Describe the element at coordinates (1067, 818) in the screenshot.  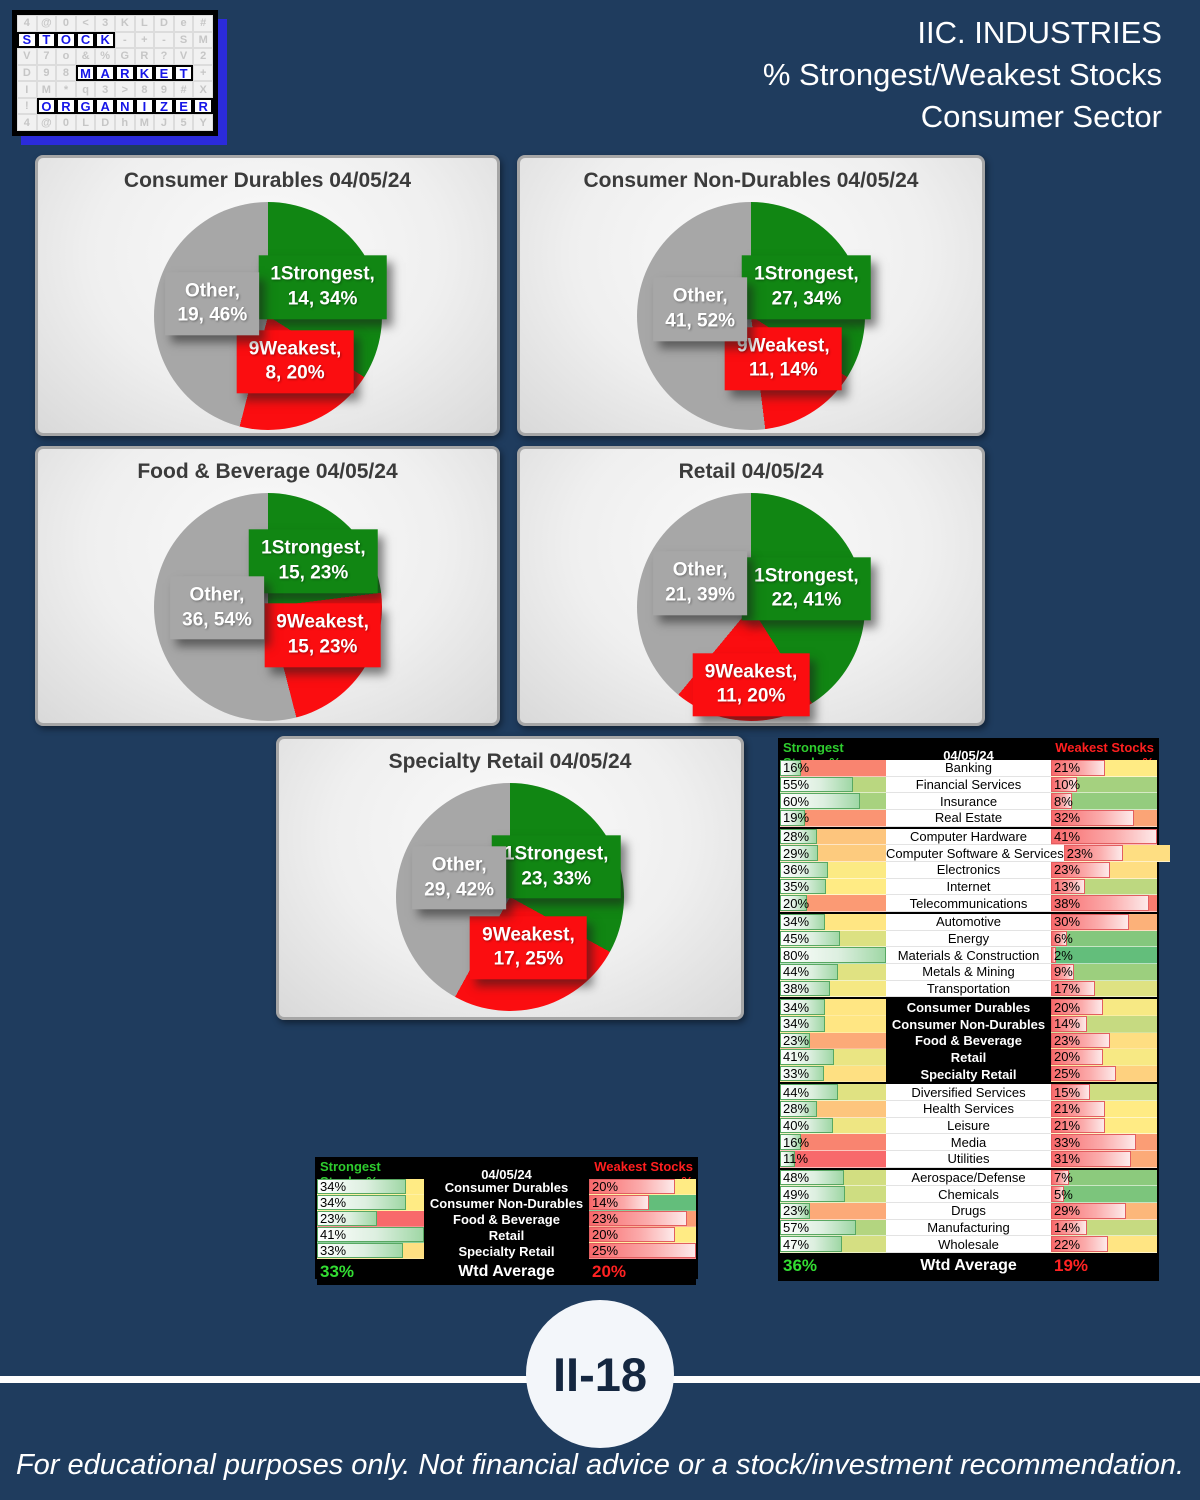
I see `percent-value: 32%` at that location.